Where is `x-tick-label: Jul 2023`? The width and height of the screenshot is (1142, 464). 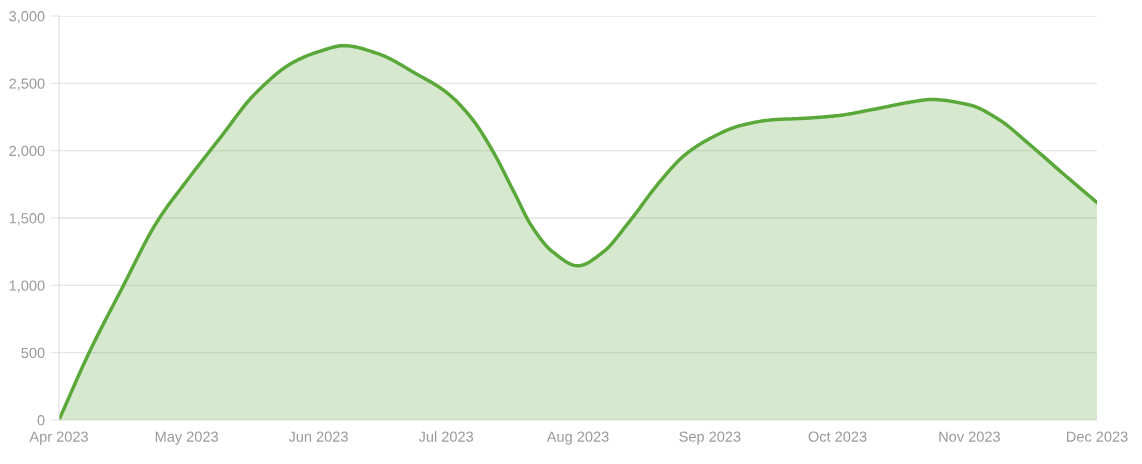 x-tick-label: Jul 2023 is located at coordinates (446, 436).